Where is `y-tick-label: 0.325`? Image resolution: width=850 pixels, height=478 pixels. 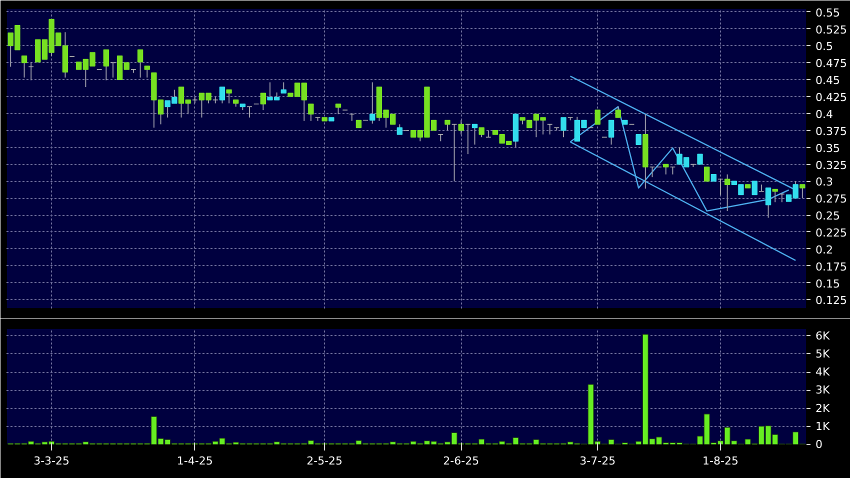
y-tick-label: 0.325 is located at coordinates (831, 165).